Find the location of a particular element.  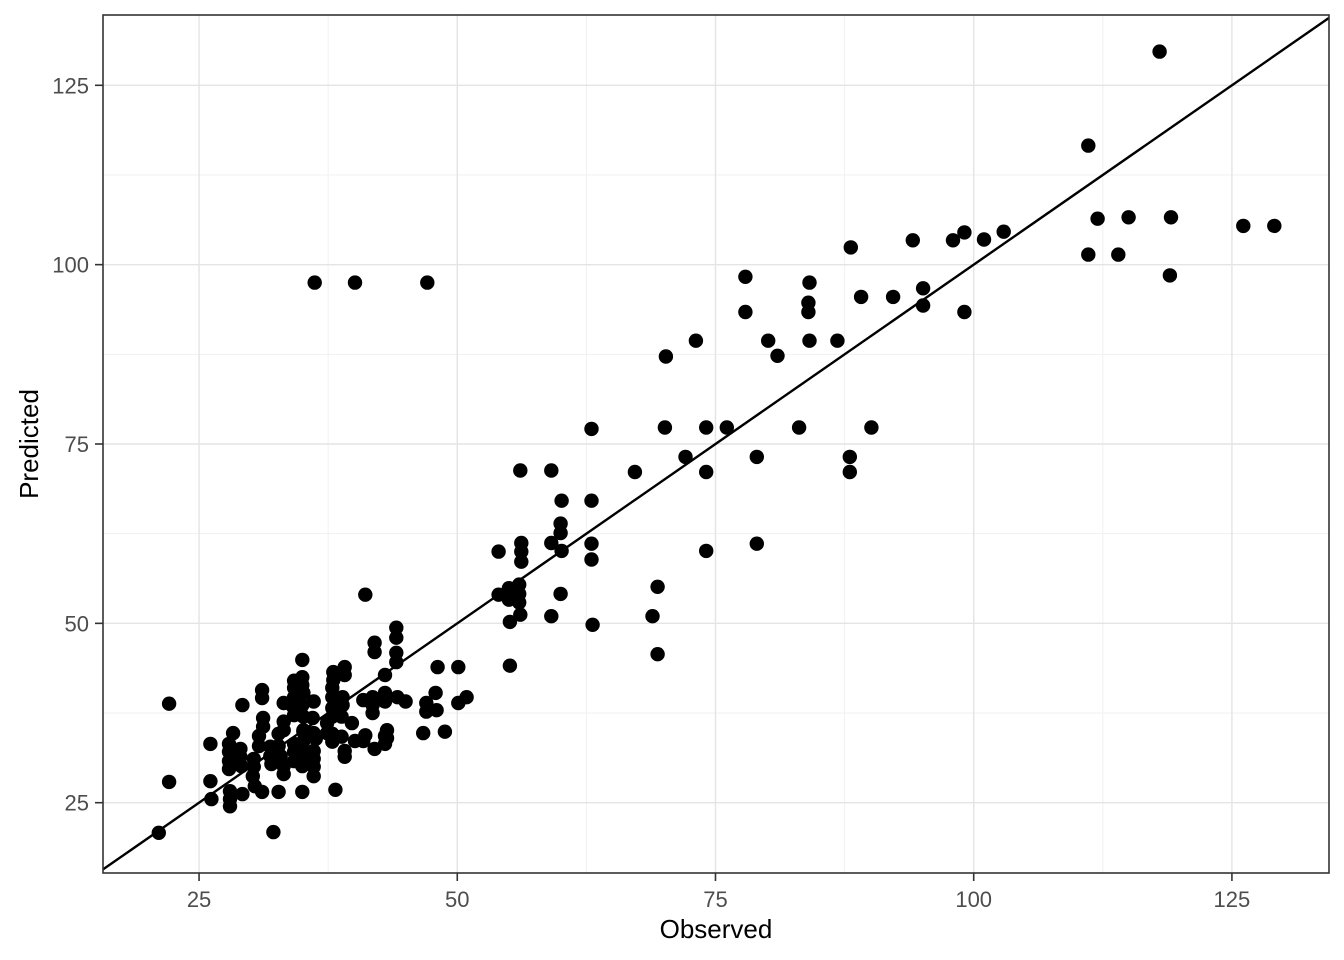

x-axis-title: Observed is located at coordinates (716, 929).